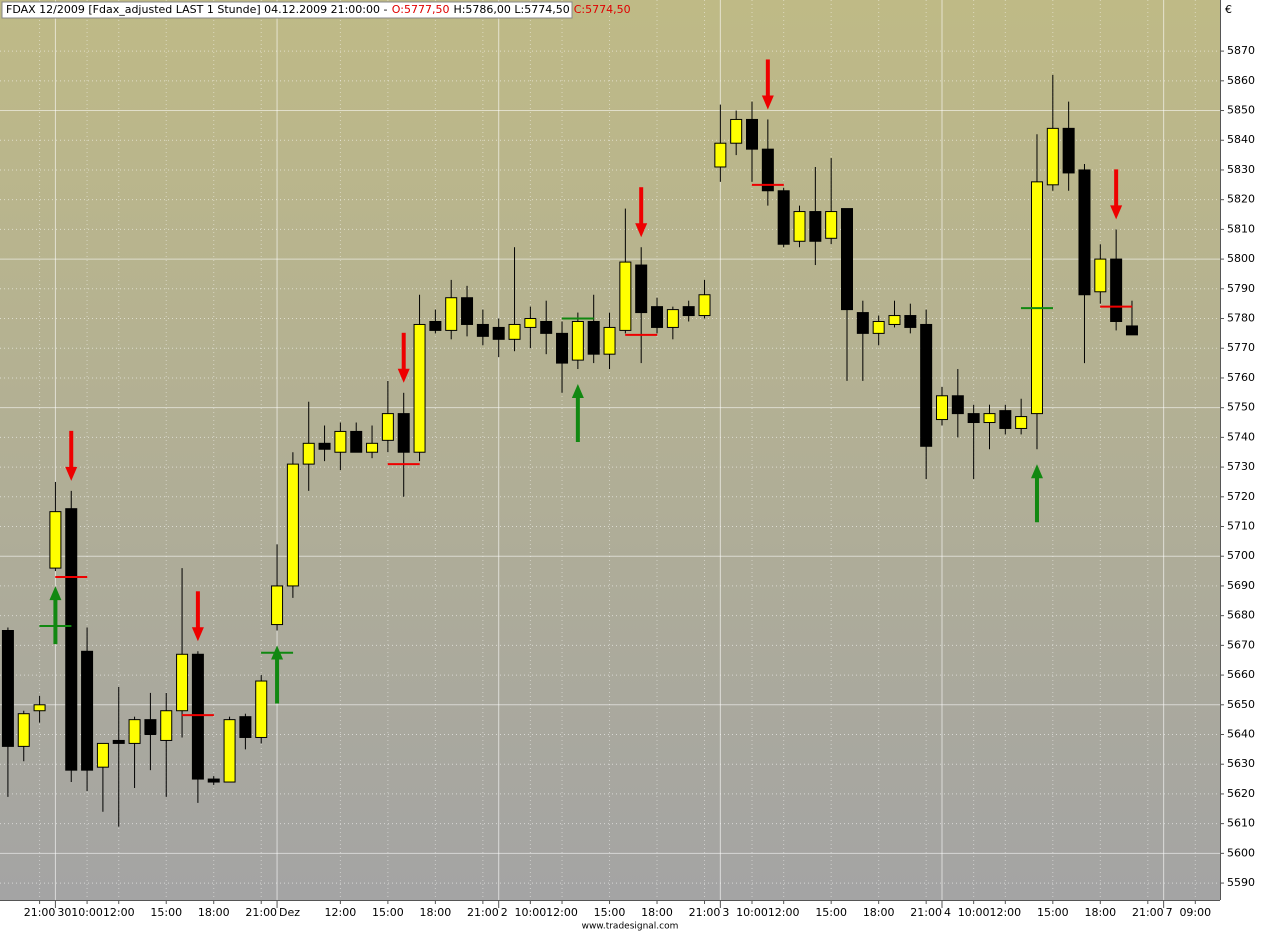 The image size is (1261, 932). Describe the element at coordinates (504, 912) in the screenshot. I see `x-day-label: 2` at that location.